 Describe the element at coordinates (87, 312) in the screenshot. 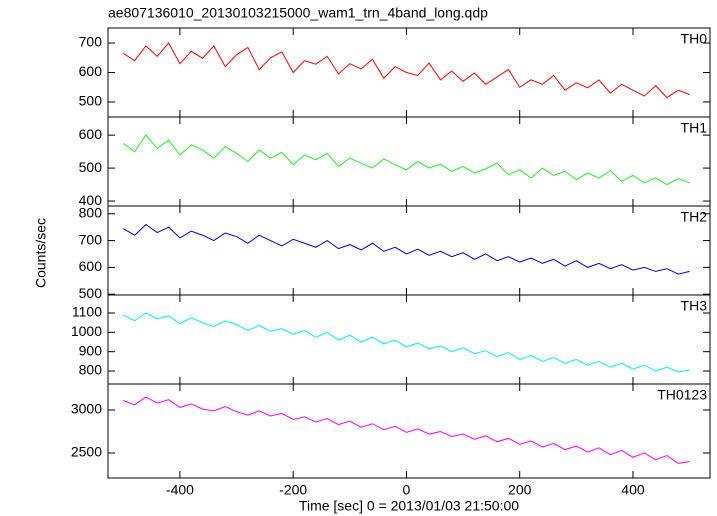

I see `y-tick-label: 1100` at that location.